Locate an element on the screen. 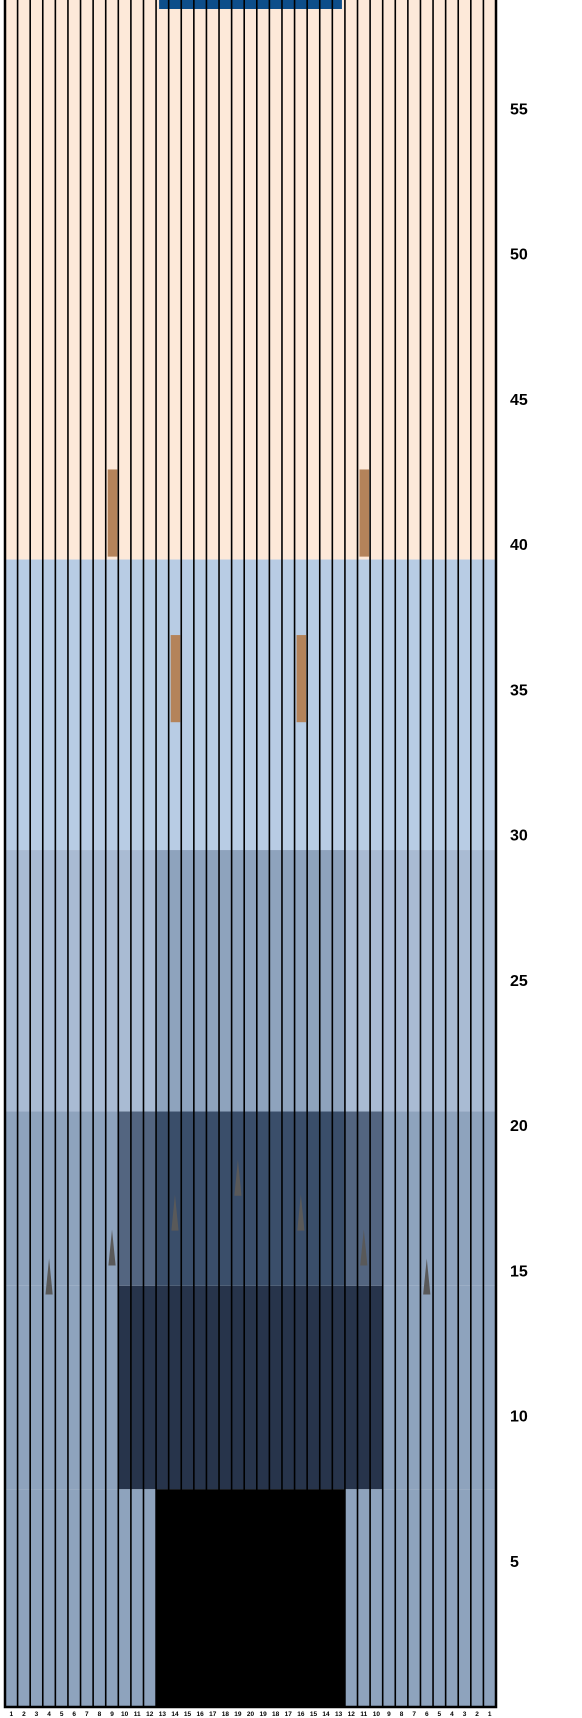 The image size is (582, 1718). lane-arrows is located at coordinates (238, 1227).